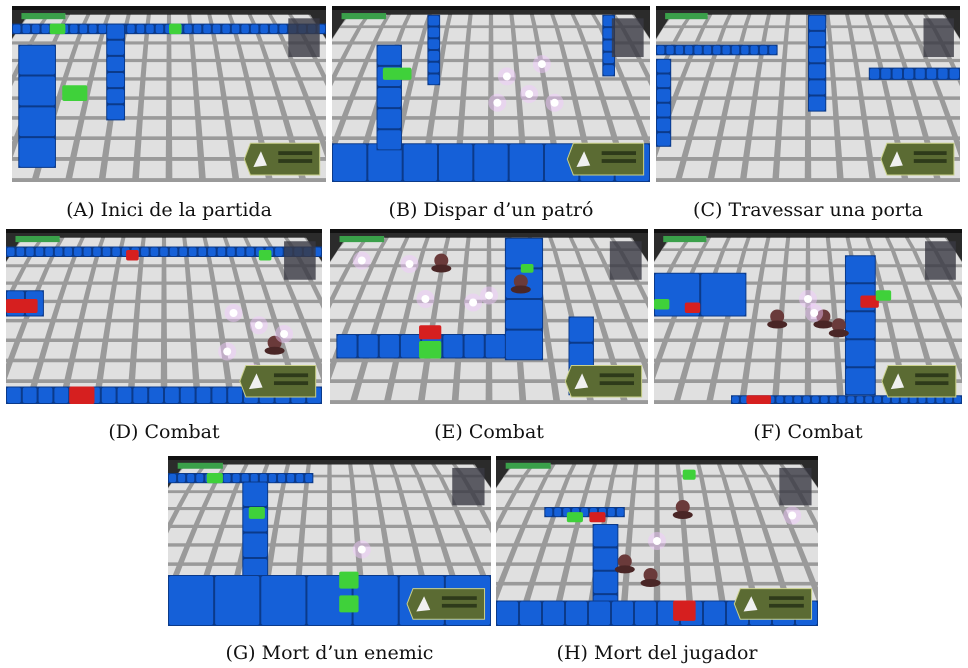 Image resolution: width=968 pixels, height=668 pixels. What do you see at coordinates (489, 316) in the screenshot?
I see `screenshot-e` at bounding box center [489, 316].